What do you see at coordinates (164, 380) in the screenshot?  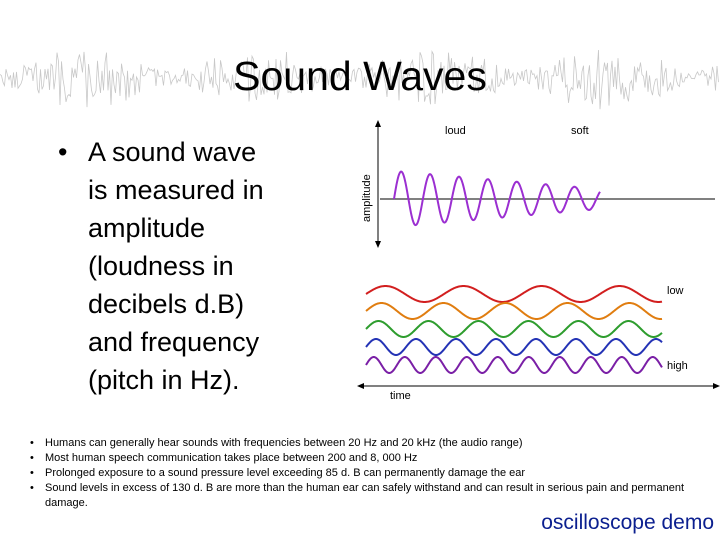 I see `main-bullet-line: (pitch in Hz).` at bounding box center [164, 380].